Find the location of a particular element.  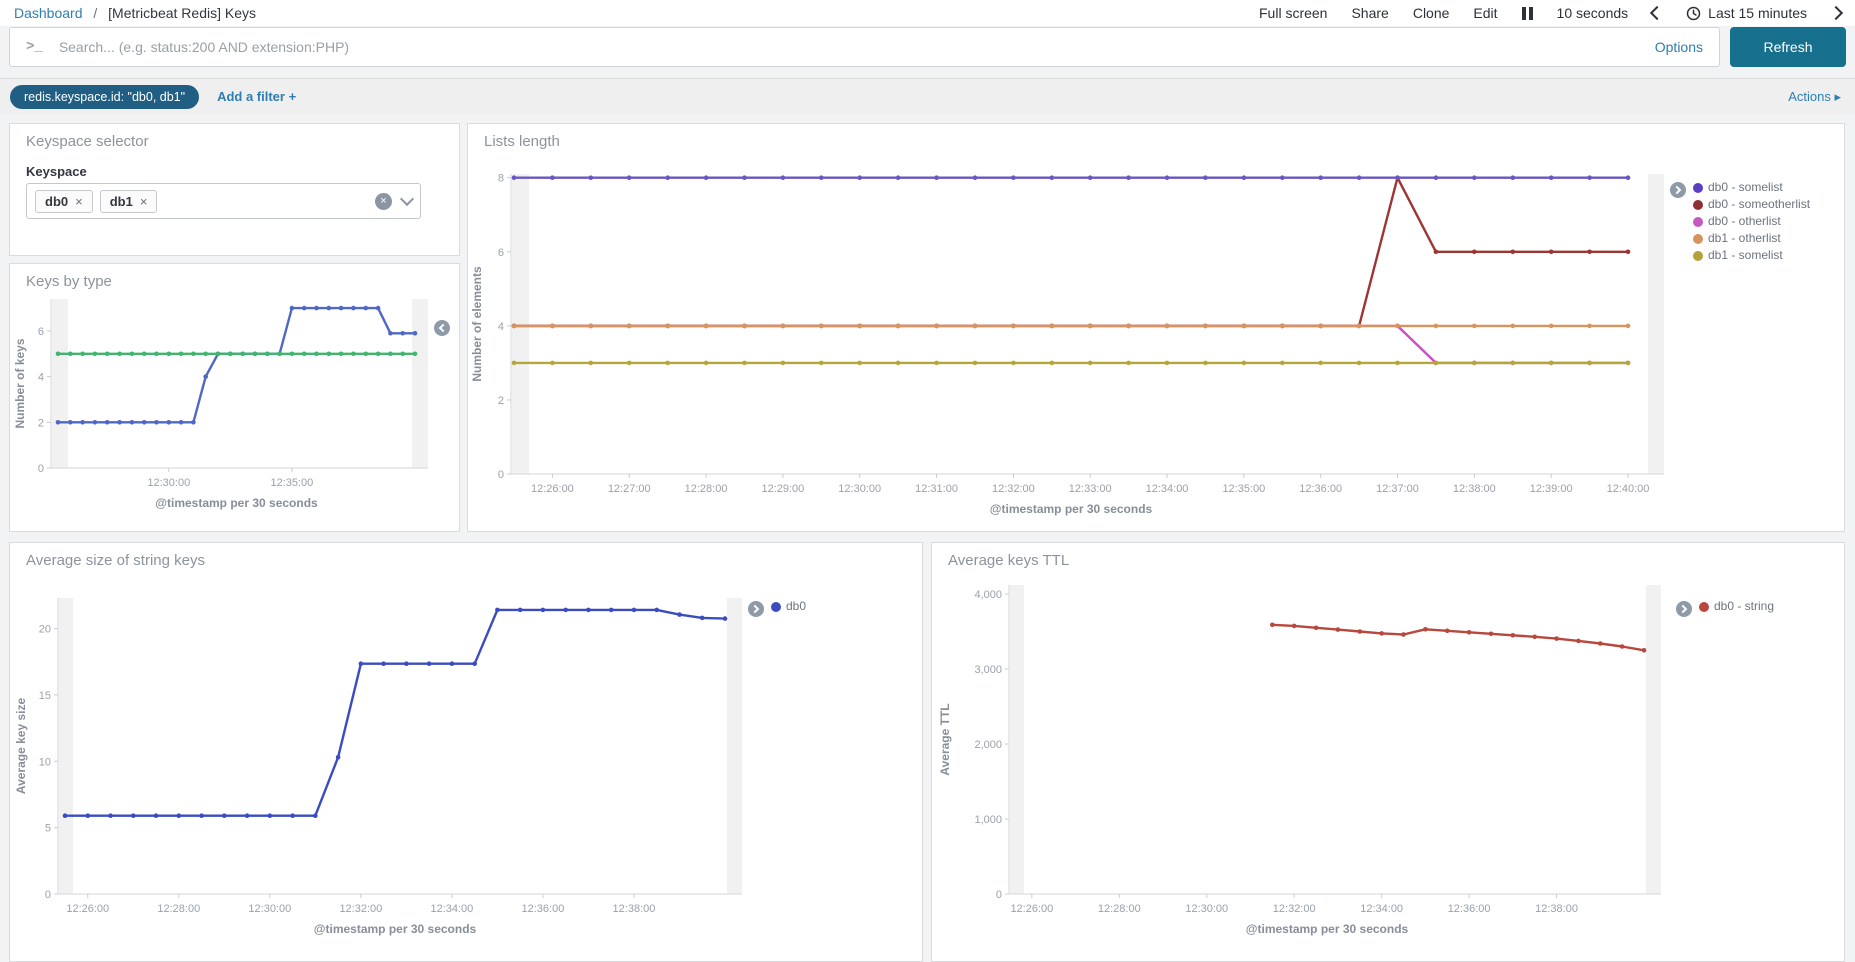

svg-text: 15 is located at coordinates (45, 696).